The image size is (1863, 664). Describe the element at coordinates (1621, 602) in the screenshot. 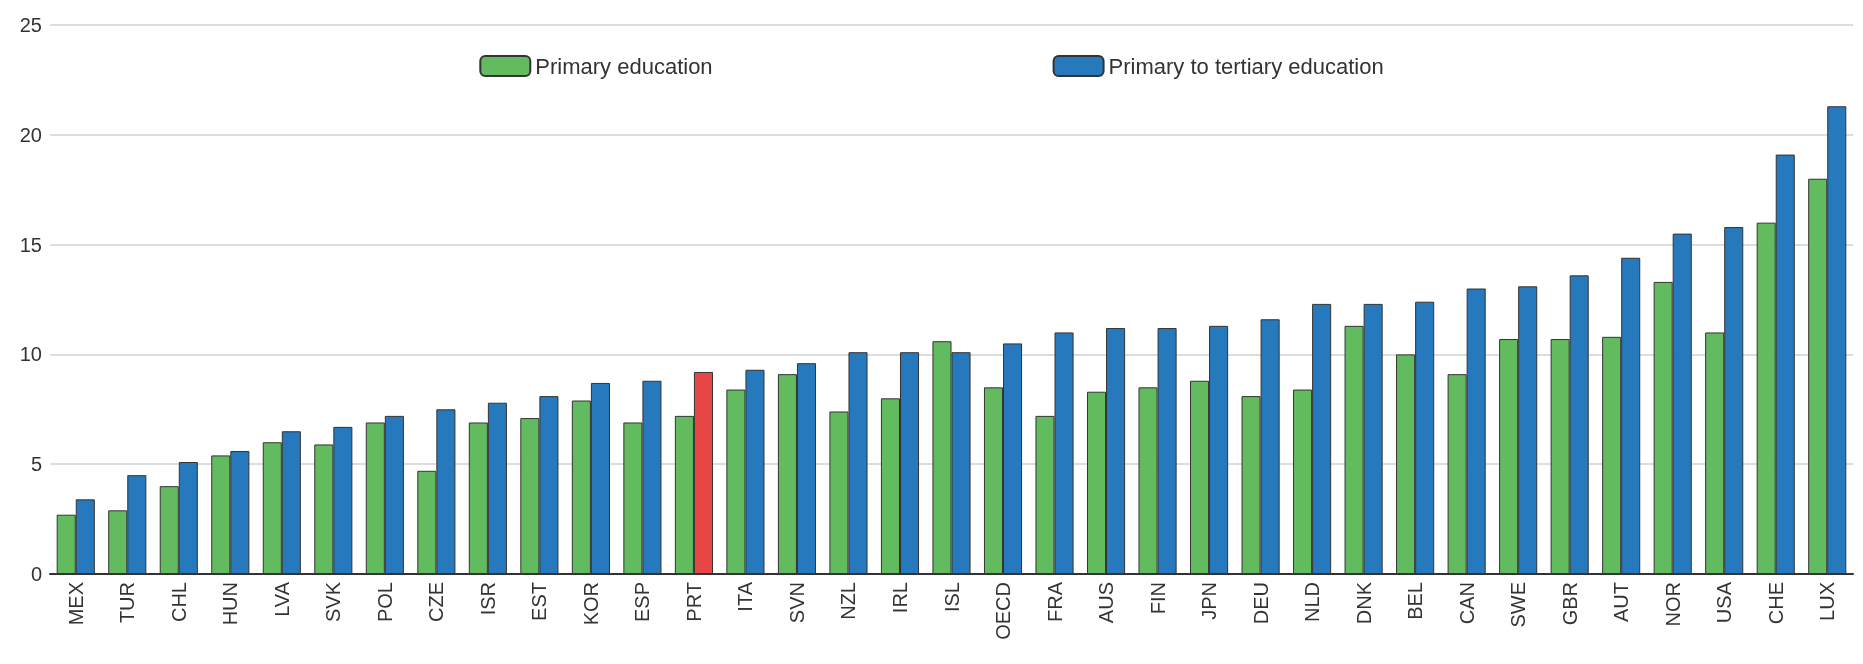

I see `x-tick-label: AUT` at that location.